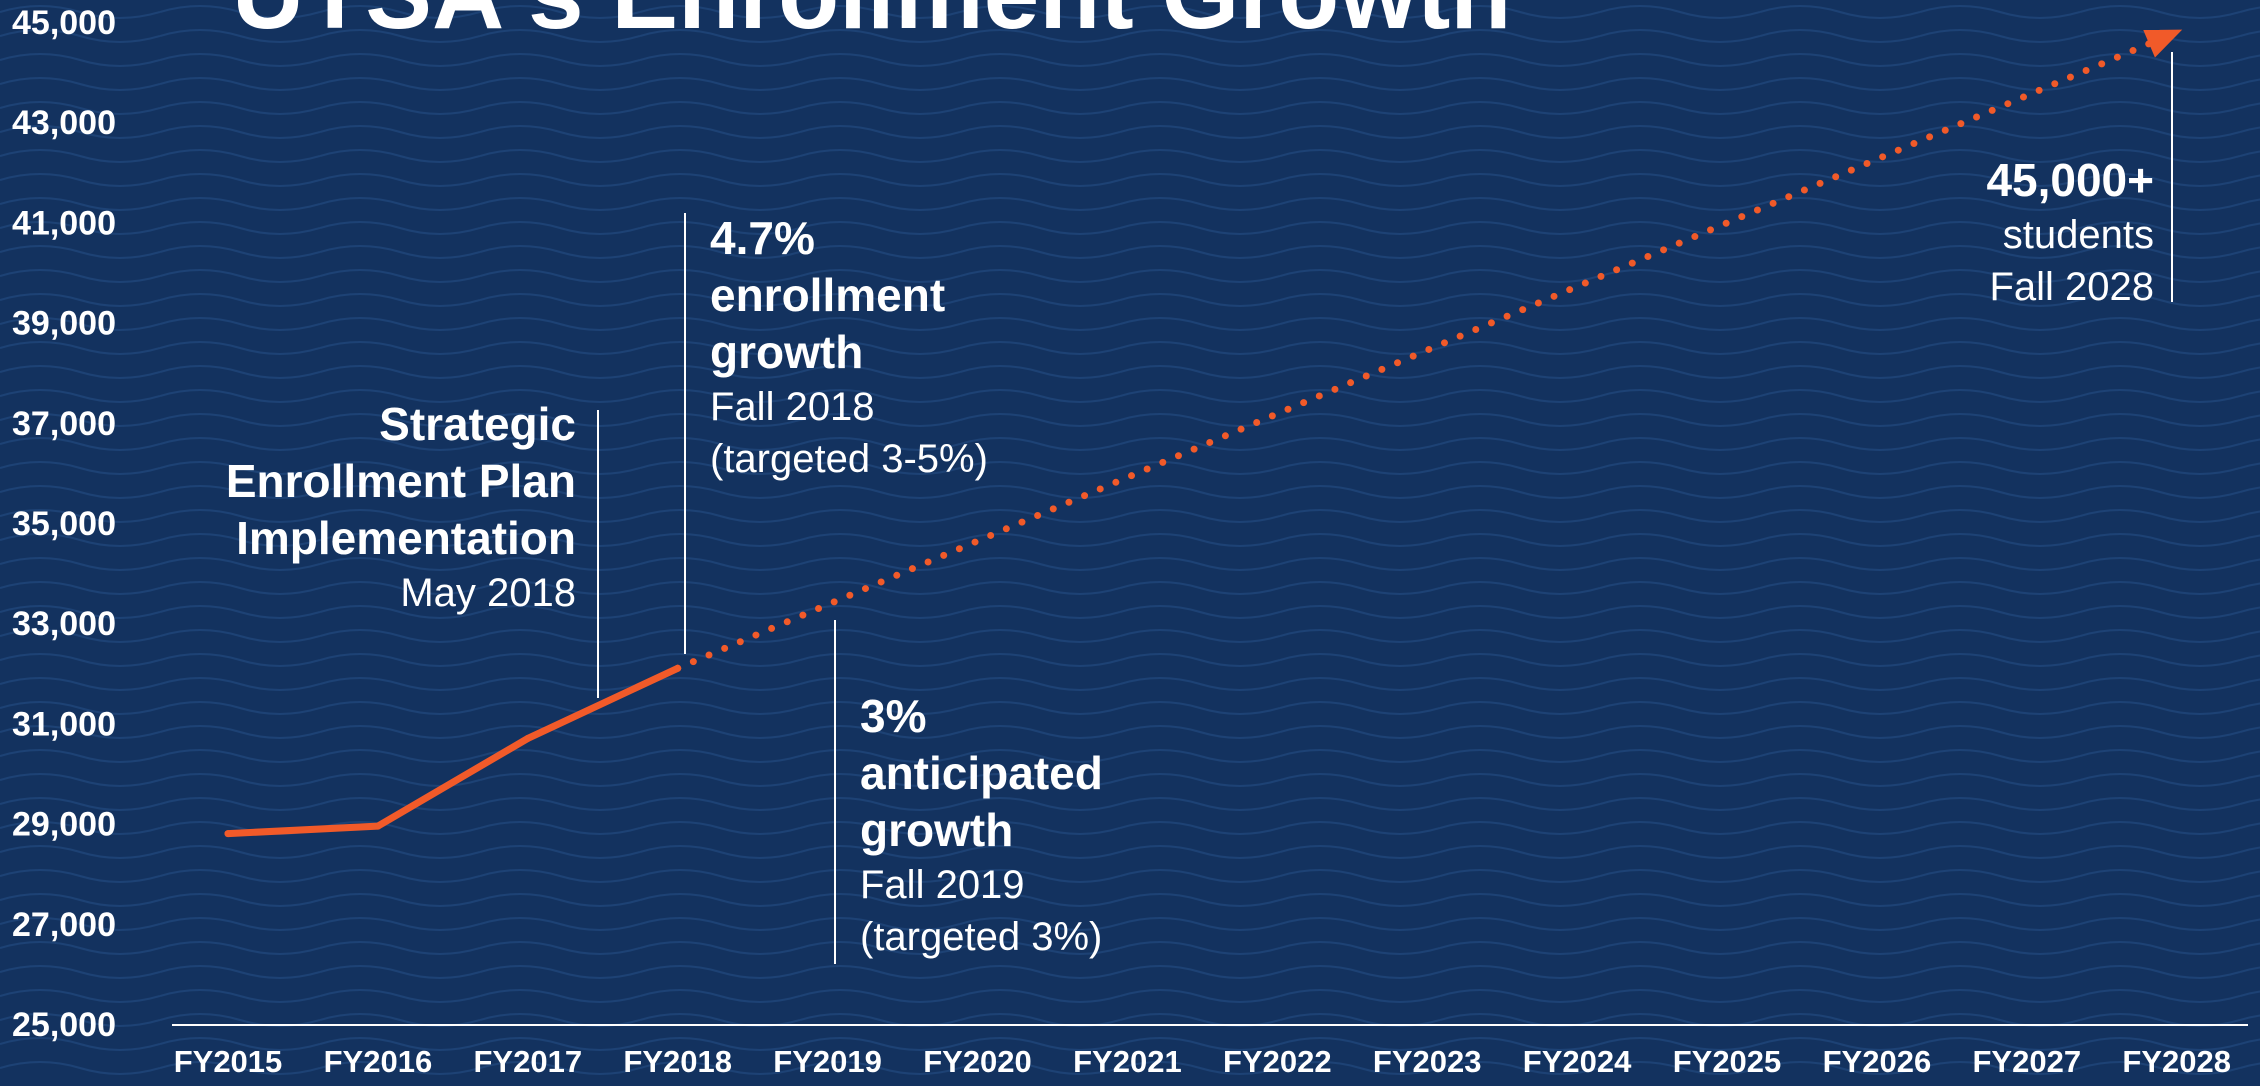 This screenshot has width=2260, height=1086. What do you see at coordinates (871, 25) in the screenshot?
I see `chart-title: UTSA's Enrollment Growth` at bounding box center [871, 25].